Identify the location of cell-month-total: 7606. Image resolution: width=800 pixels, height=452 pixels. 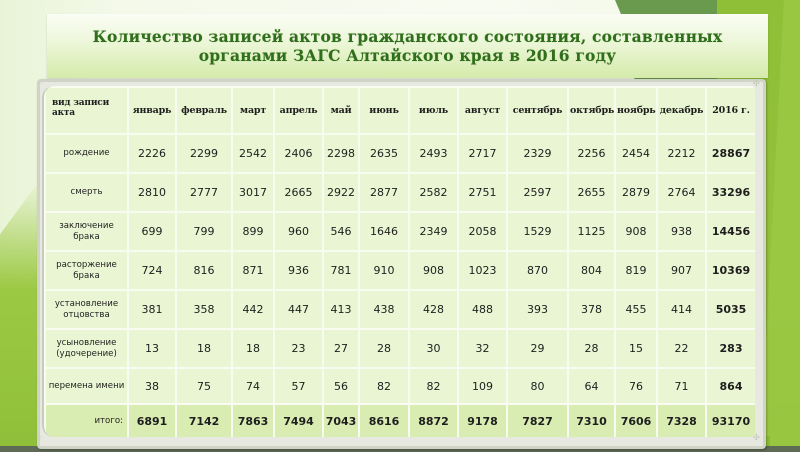
(636, 420).